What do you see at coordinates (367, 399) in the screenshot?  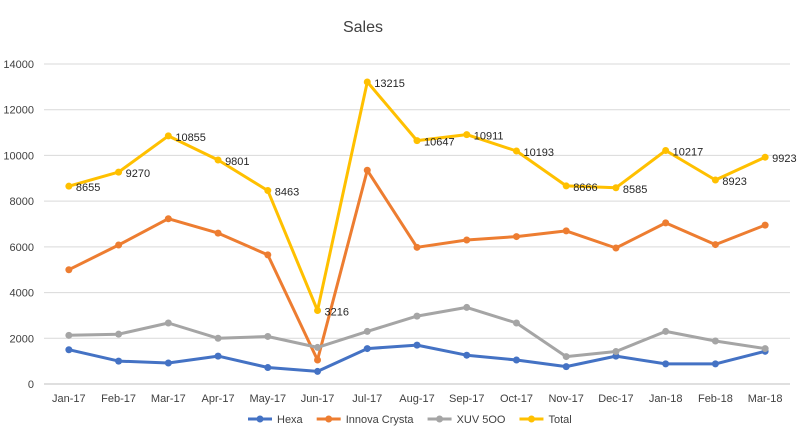 I see `x-tick-label: Jul-17` at bounding box center [367, 399].